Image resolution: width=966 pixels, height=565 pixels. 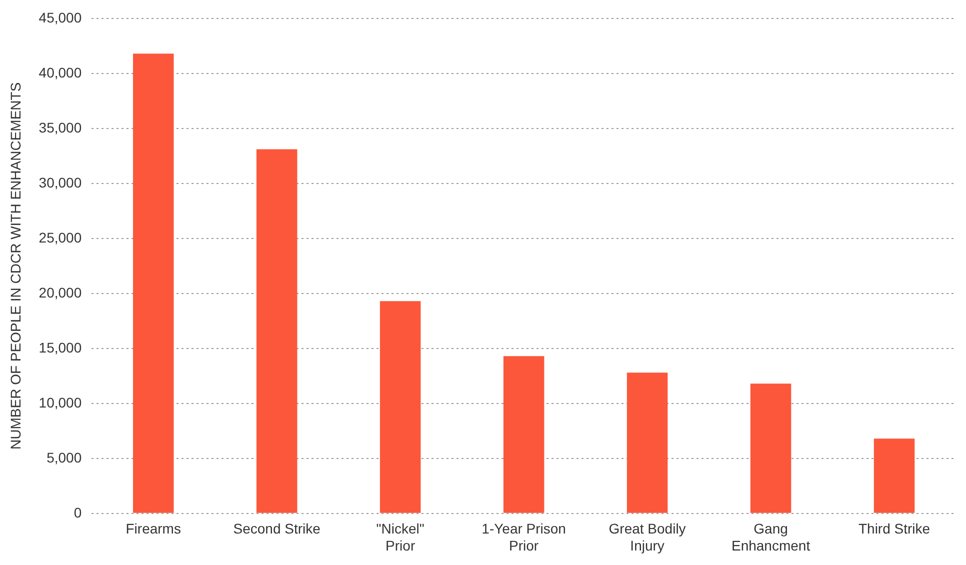 I want to click on y-tick-label: 40,000, so click(x=60, y=72).